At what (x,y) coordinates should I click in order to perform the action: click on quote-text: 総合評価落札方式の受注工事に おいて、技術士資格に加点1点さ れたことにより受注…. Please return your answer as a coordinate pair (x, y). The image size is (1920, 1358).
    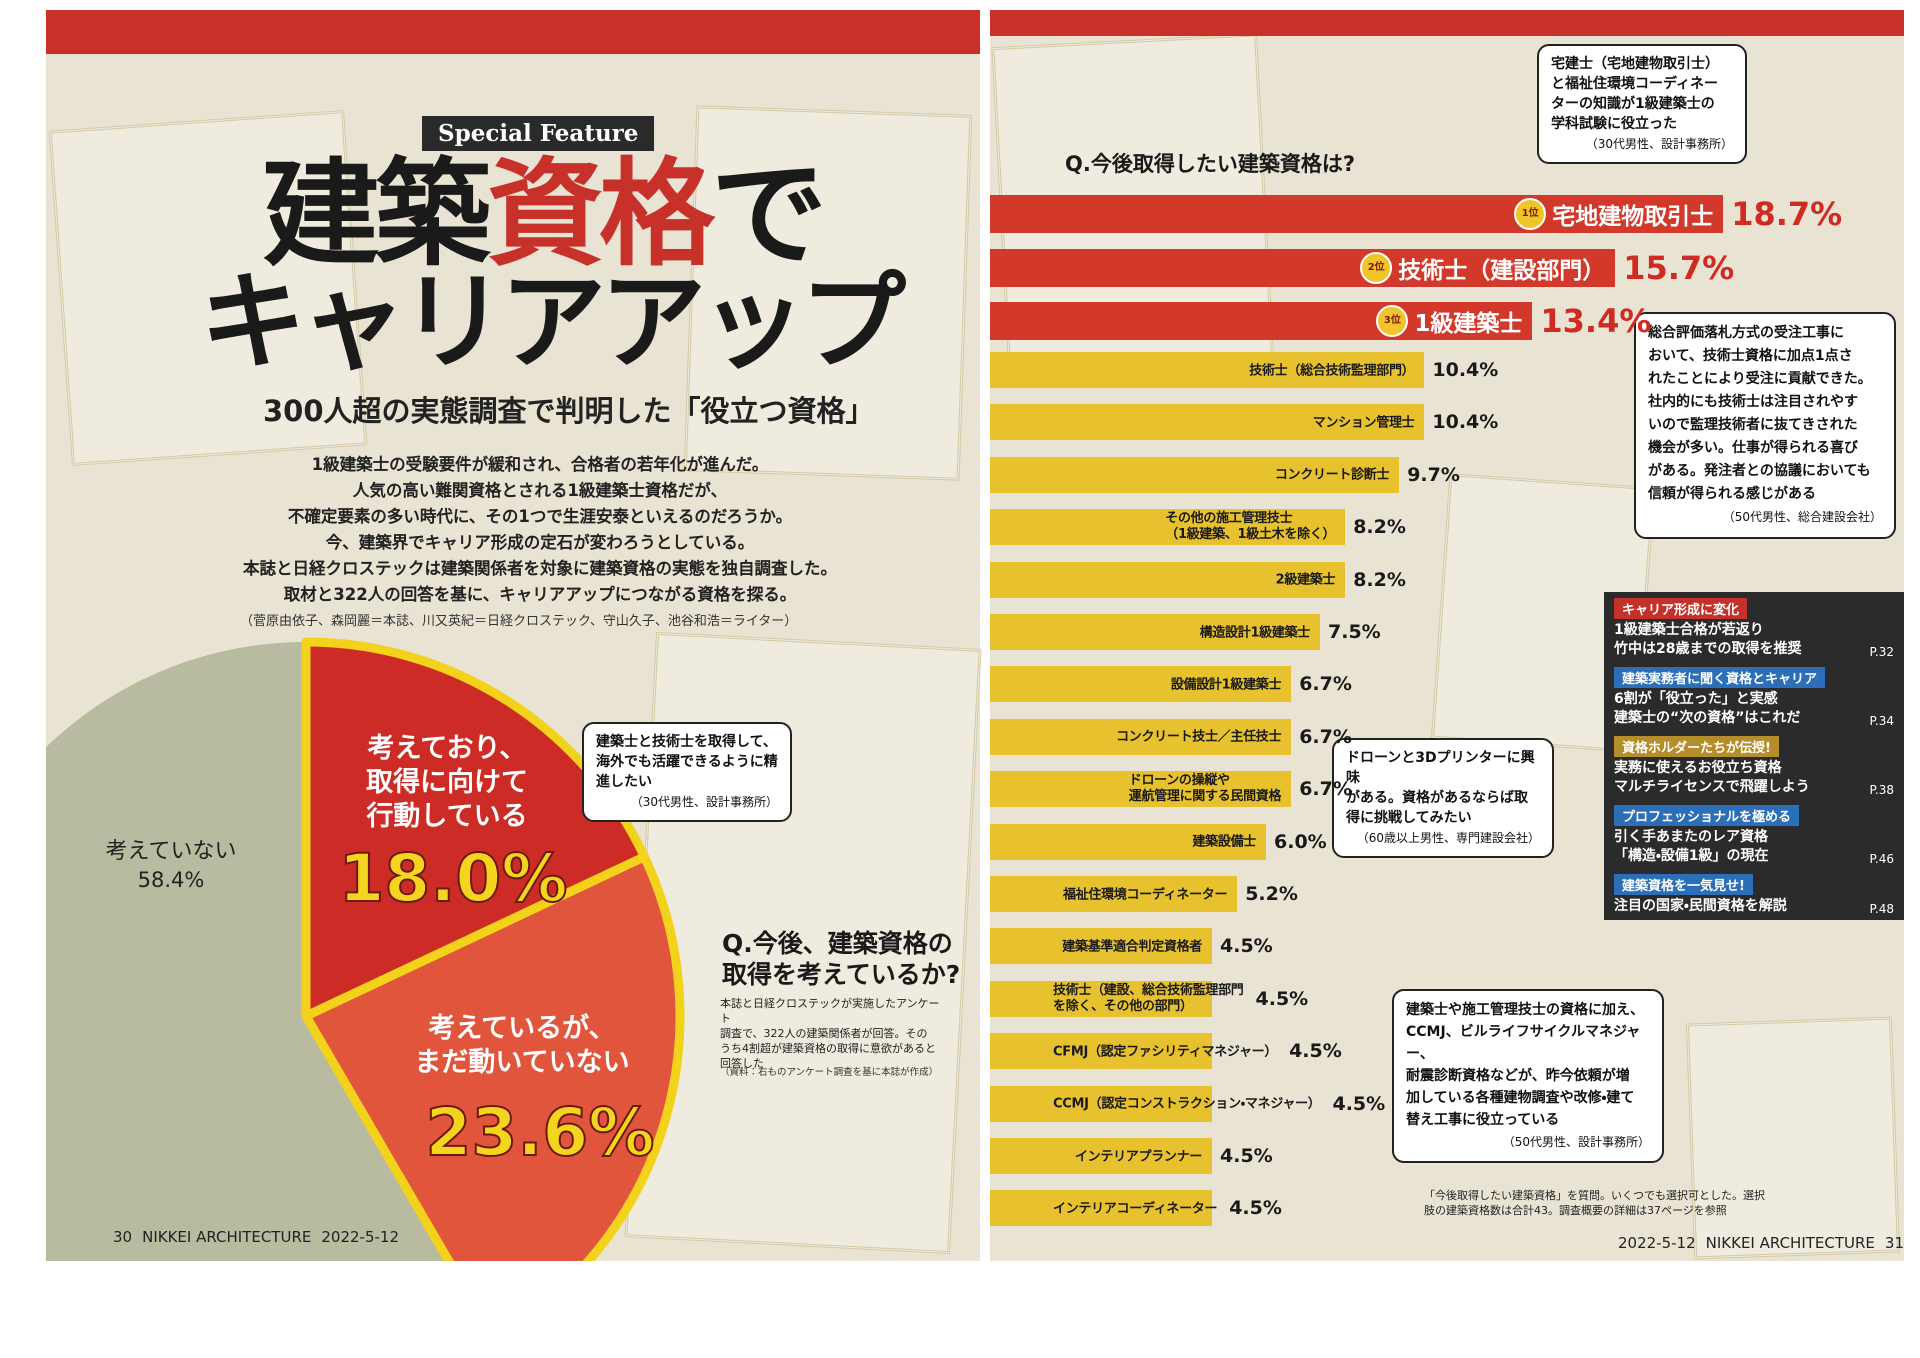
    Looking at the image, I should click on (1760, 413).